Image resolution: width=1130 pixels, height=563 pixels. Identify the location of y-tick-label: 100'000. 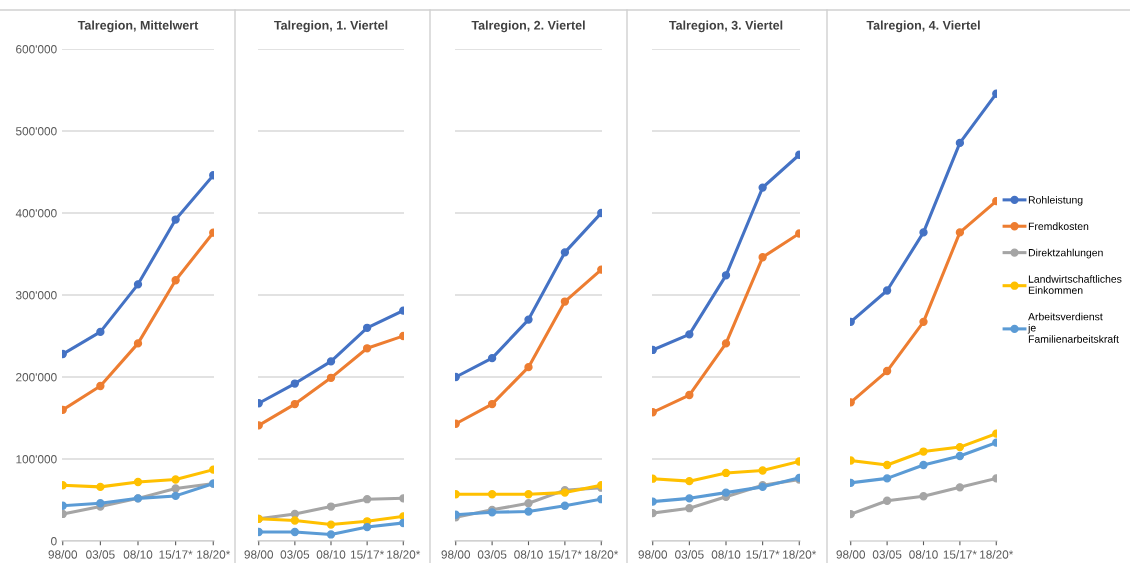
(36, 459).